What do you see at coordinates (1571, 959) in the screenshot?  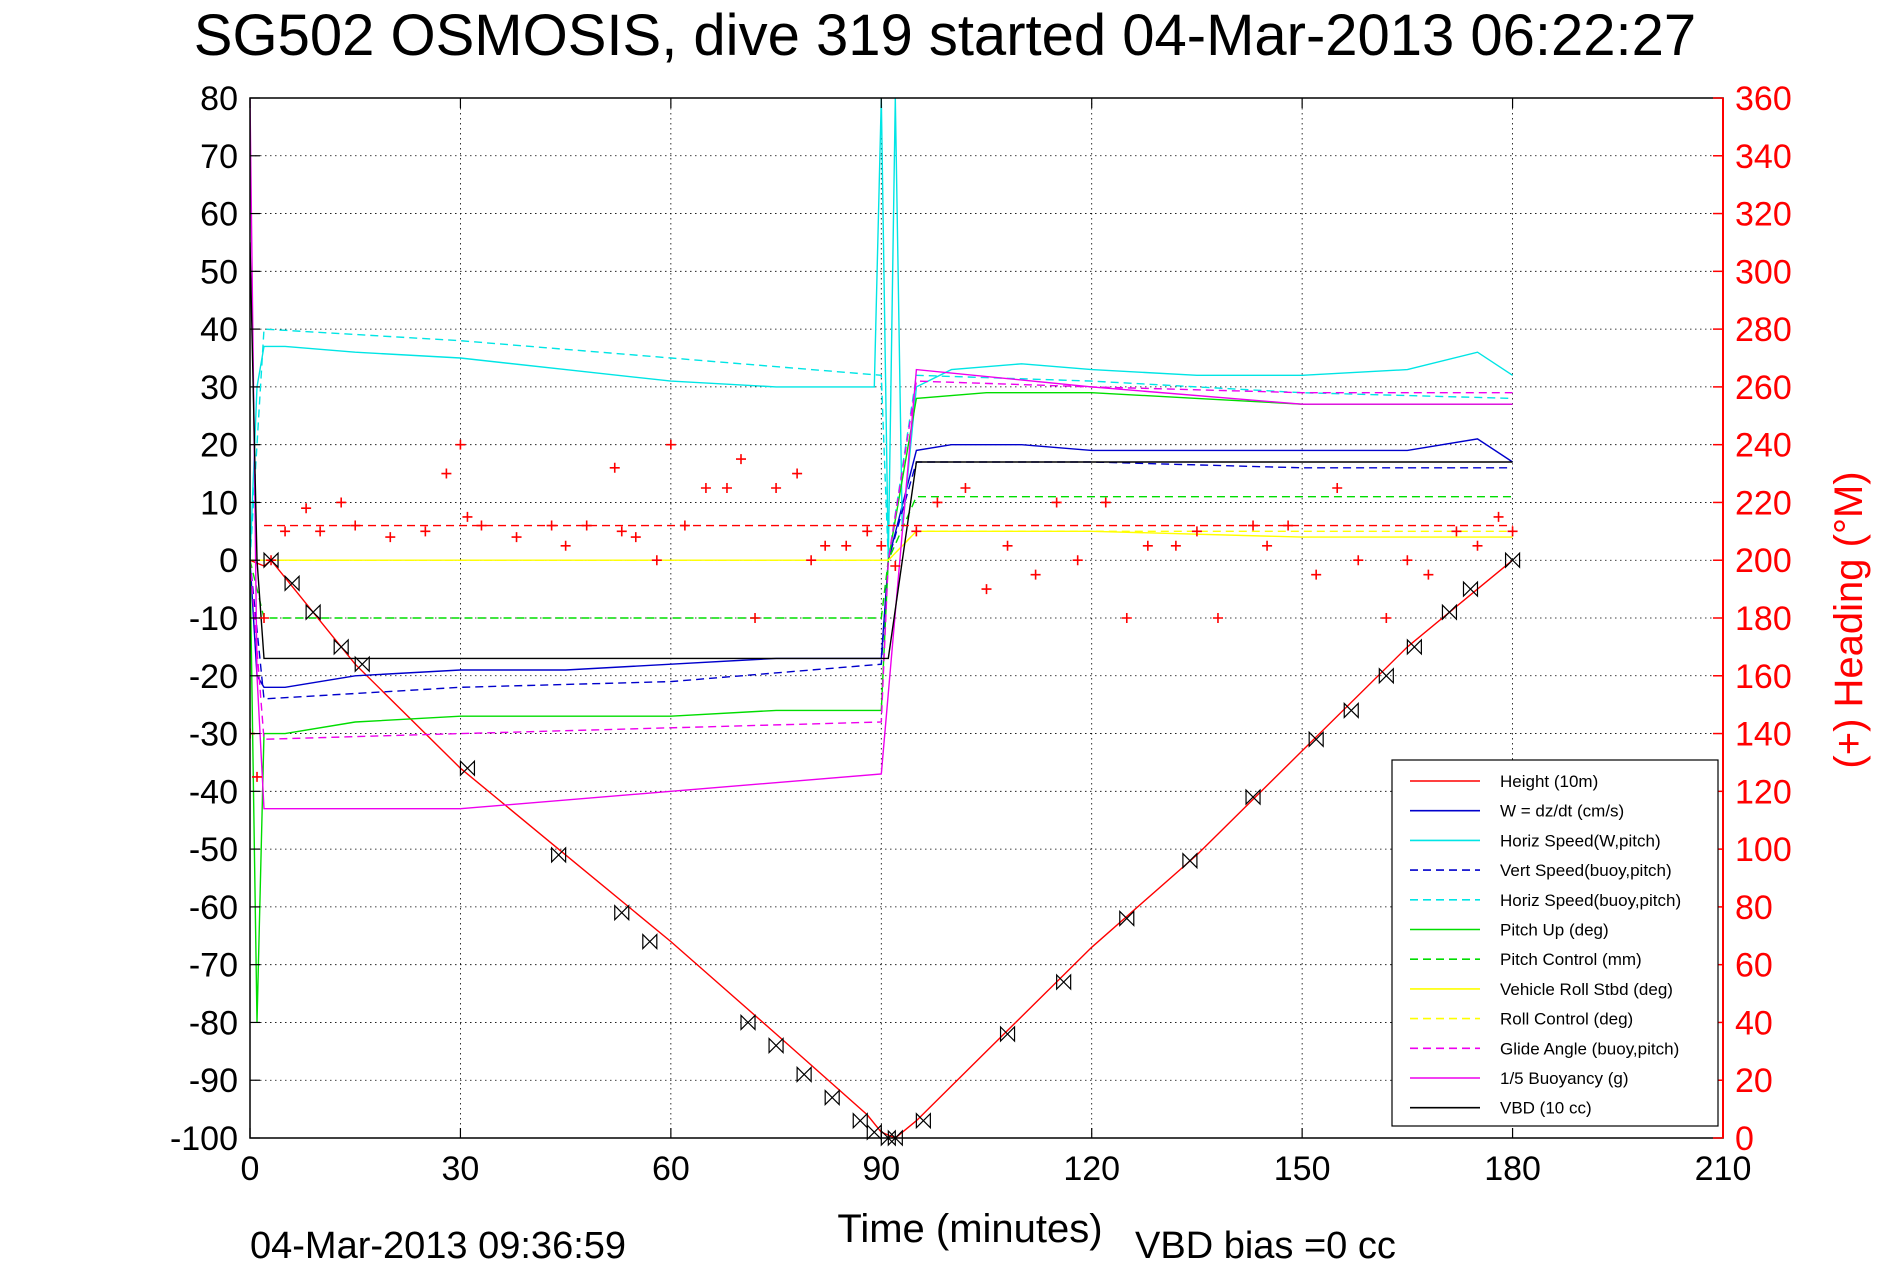 I see `legend-label-6: Pitch Control (mm)` at bounding box center [1571, 959].